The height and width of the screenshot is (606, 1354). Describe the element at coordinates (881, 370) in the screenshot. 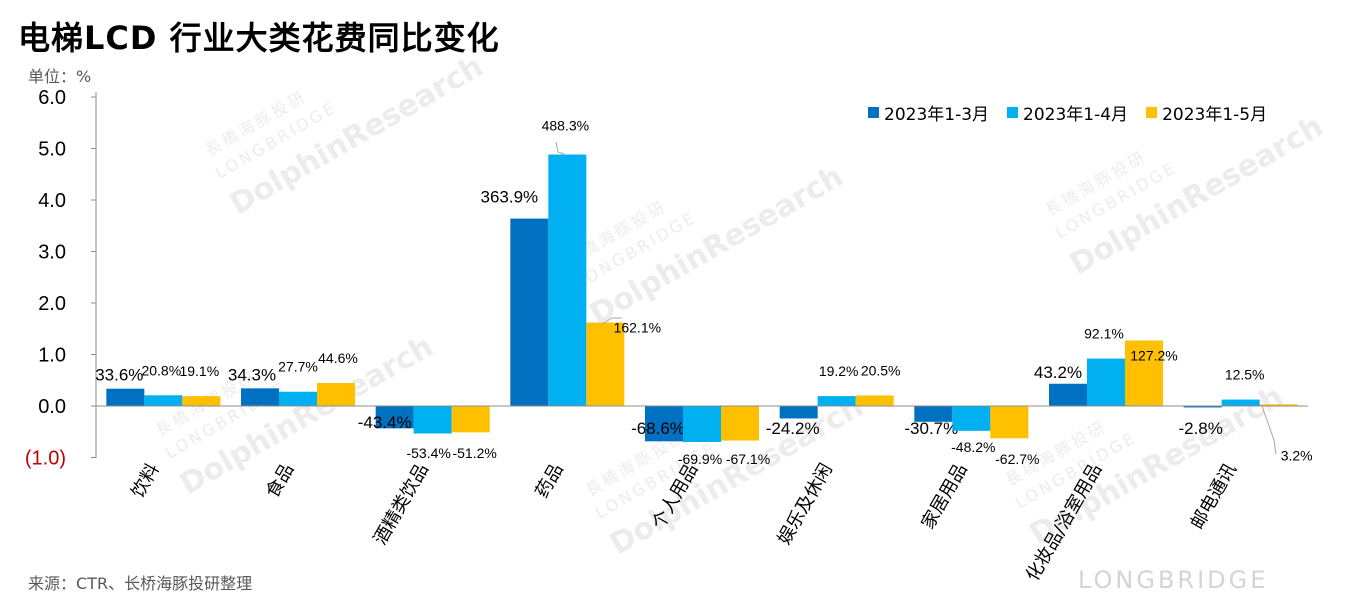

I see `data-label: 20.5%` at that location.